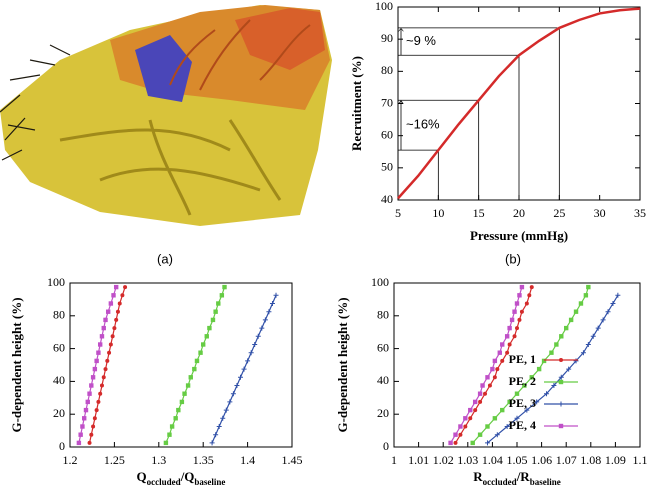  I want to click on legend-label: PE, 3, so click(522, 403).